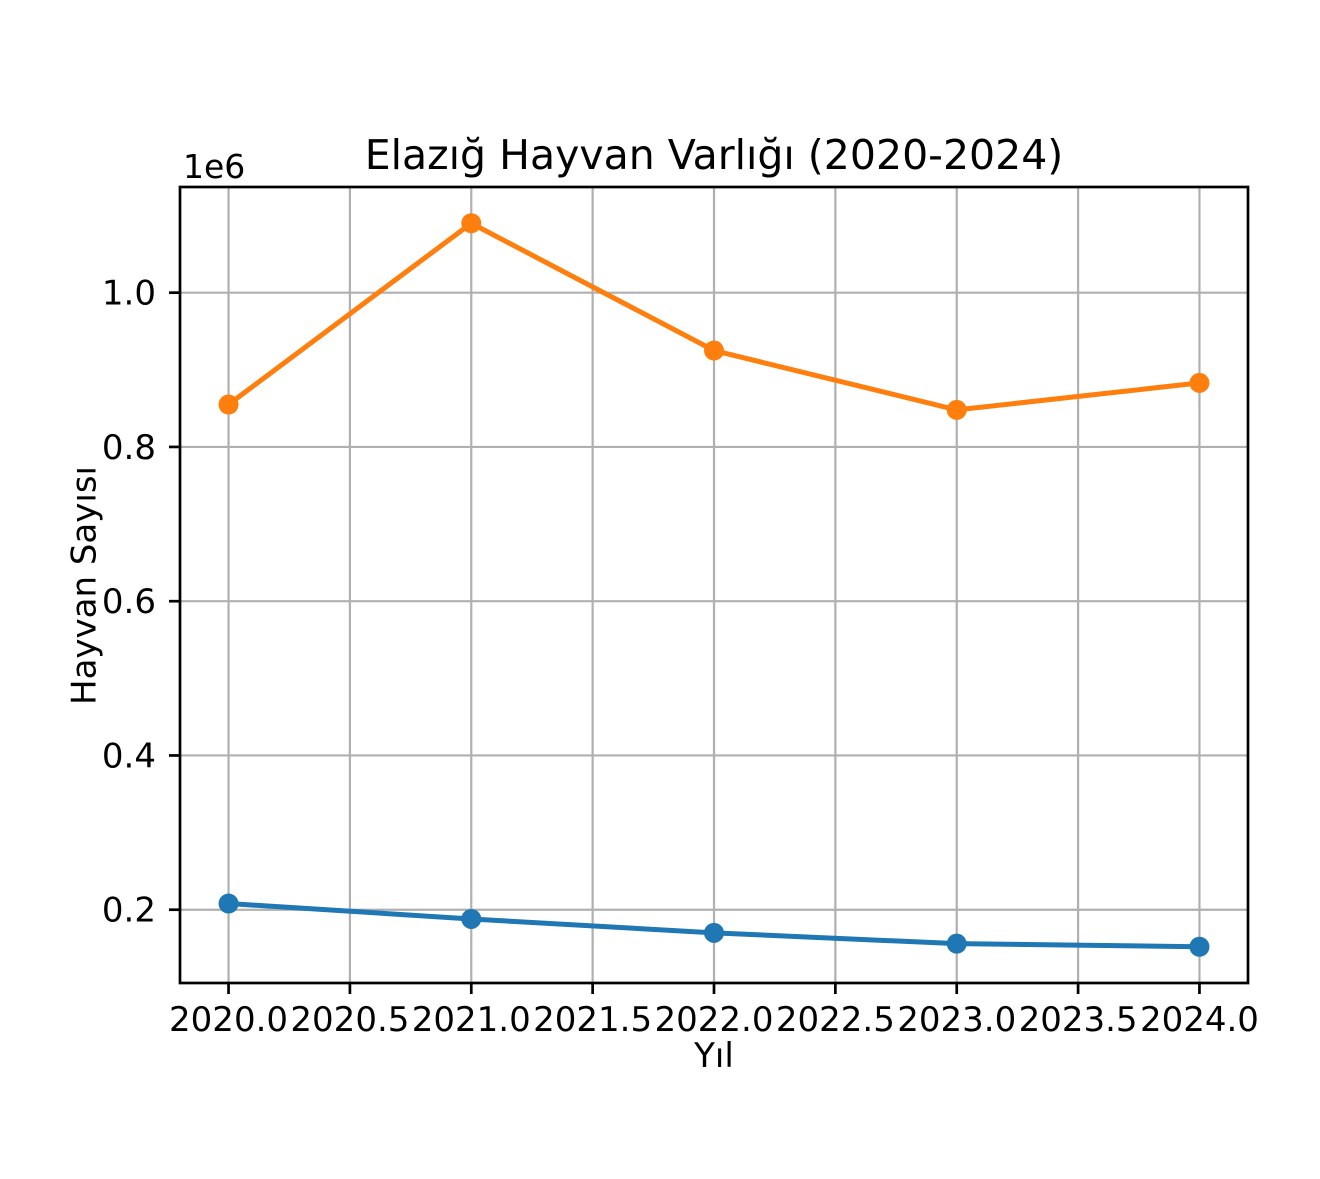 The image size is (1320, 1179). I want to click on x-tick-label: 2024.0, so click(1199, 1020).